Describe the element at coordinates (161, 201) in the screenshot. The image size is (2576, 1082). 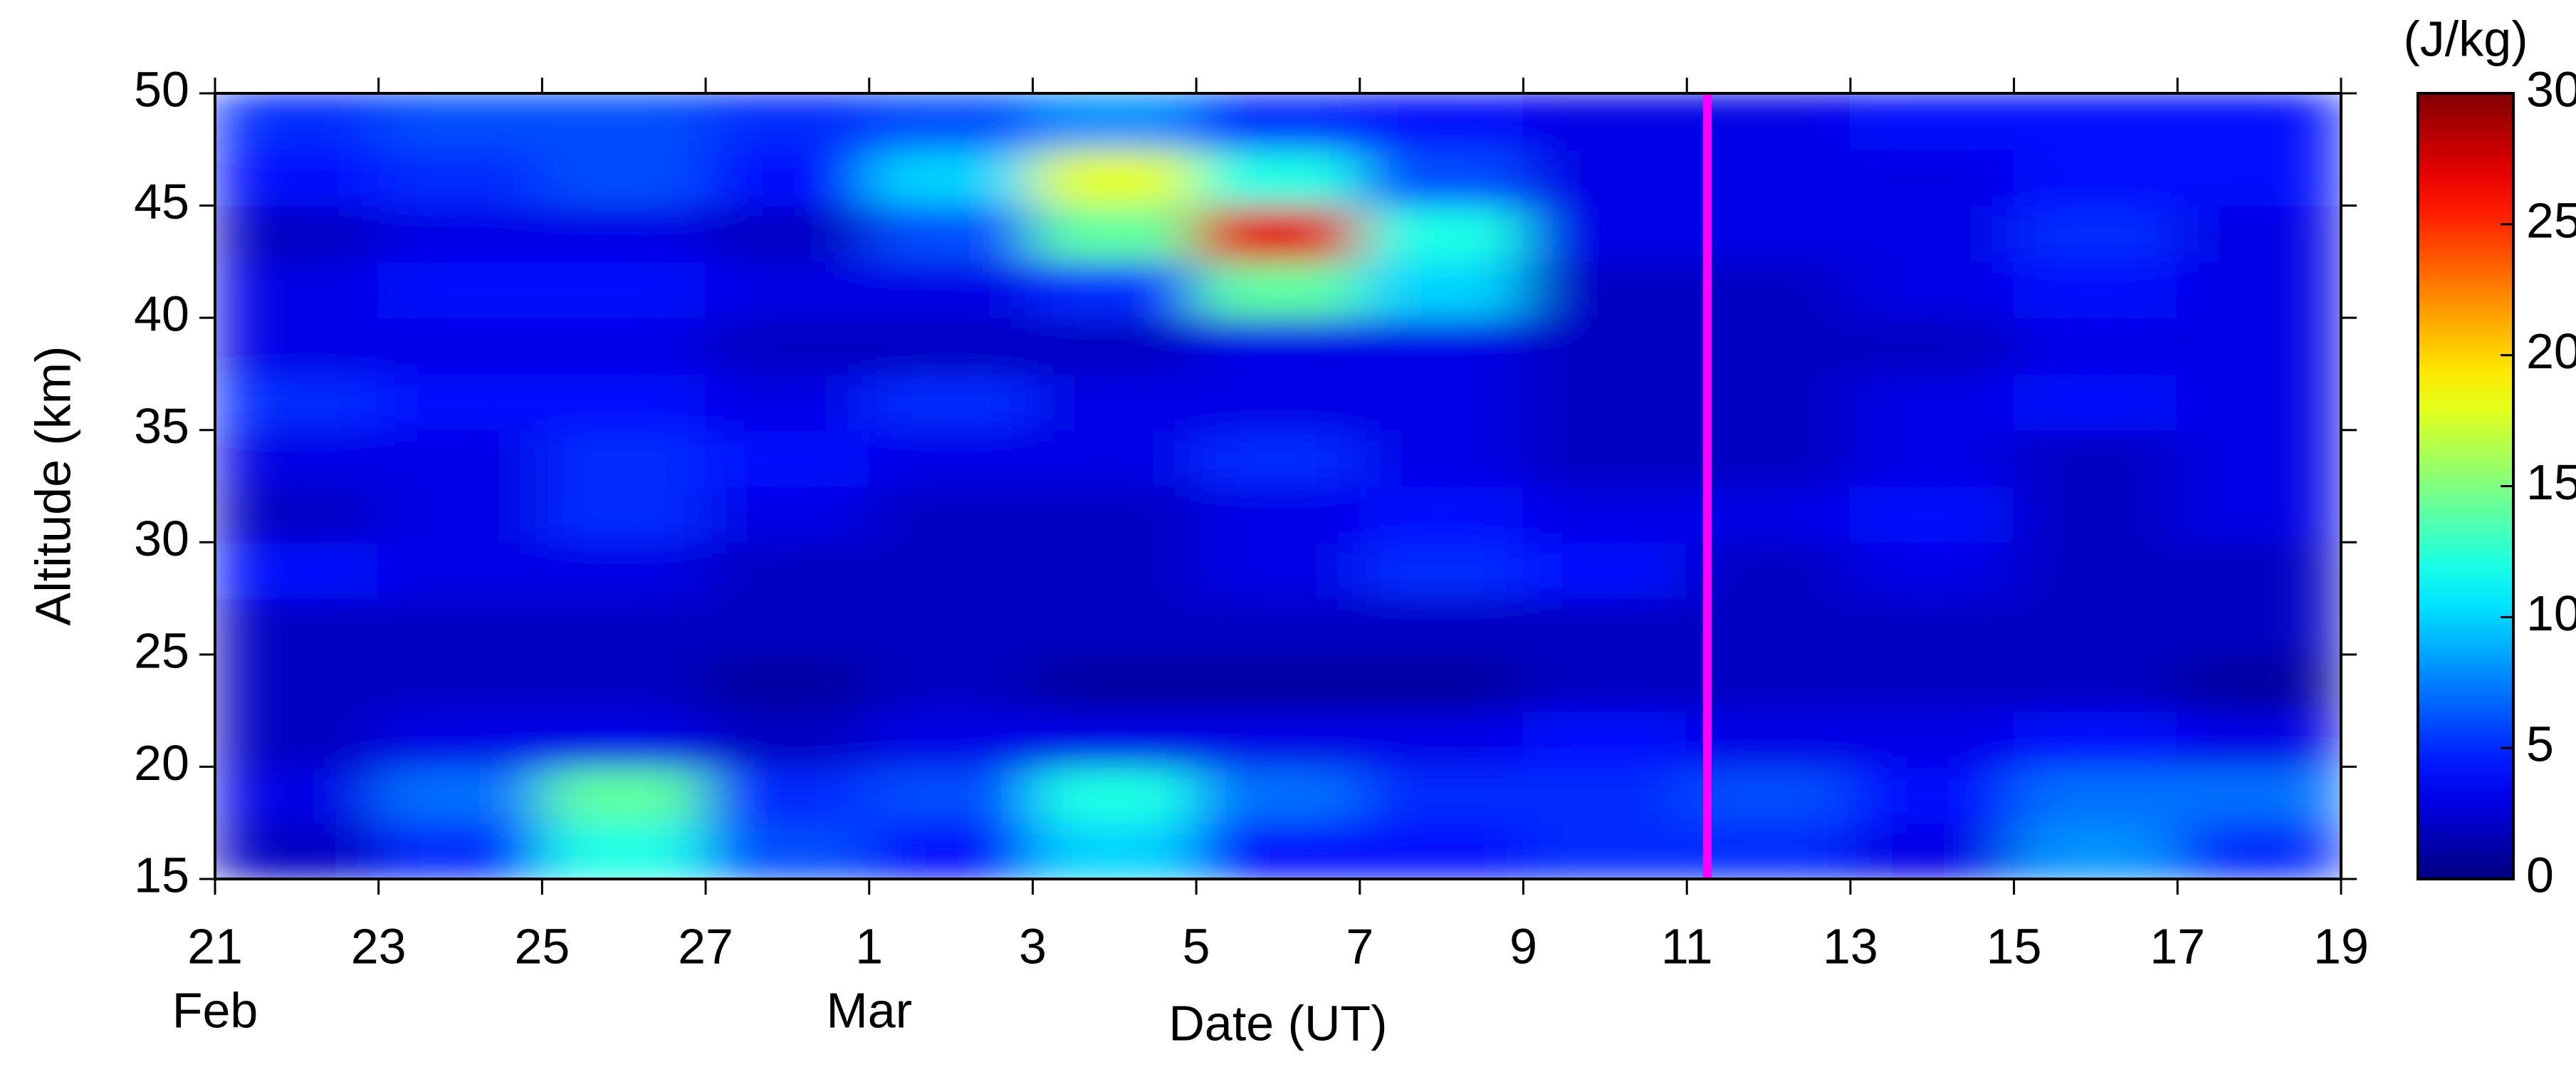
I see `y-tick-label: 45` at that location.